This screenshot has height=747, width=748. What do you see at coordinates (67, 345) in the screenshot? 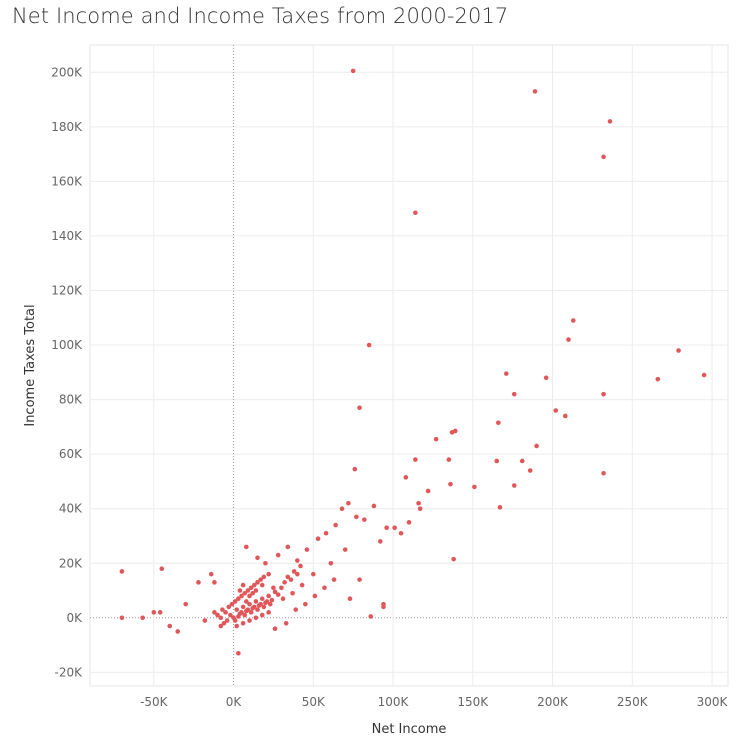
I see `y-tick-label: 100K` at bounding box center [67, 345].